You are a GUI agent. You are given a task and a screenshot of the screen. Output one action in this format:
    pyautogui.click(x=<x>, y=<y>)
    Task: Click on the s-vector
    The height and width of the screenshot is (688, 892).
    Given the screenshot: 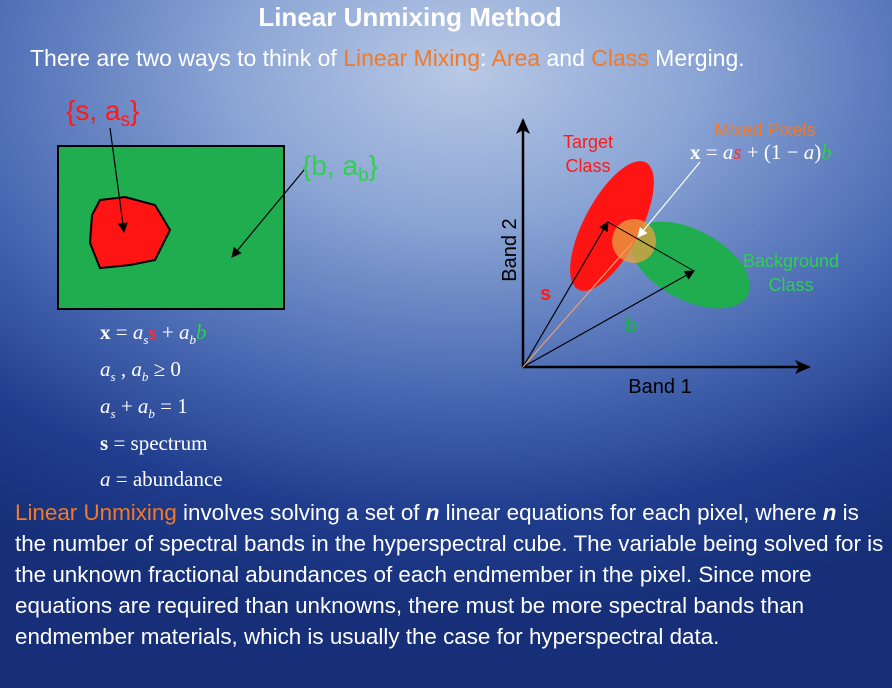 What is the action you would take?
    pyautogui.click(x=565, y=294)
    